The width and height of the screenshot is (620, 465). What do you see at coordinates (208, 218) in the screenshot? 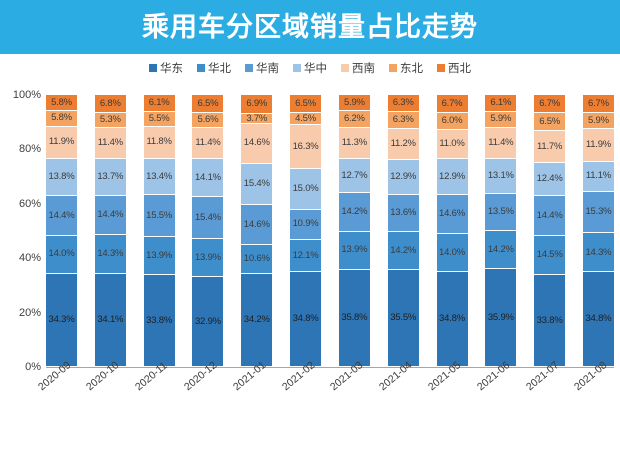
I see `bar-segment-华南: 15.4%` at bounding box center [208, 218].